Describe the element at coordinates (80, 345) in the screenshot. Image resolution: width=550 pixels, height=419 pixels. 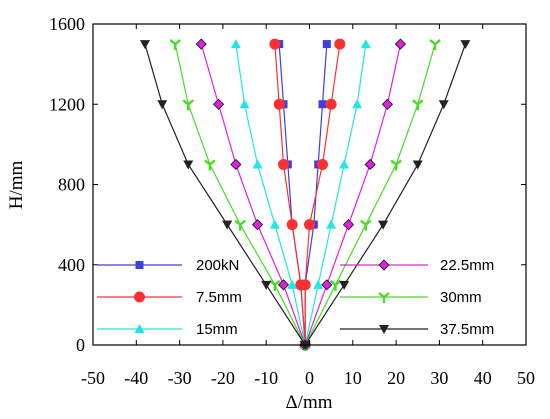
I see `y-tick-label: 0` at that location.